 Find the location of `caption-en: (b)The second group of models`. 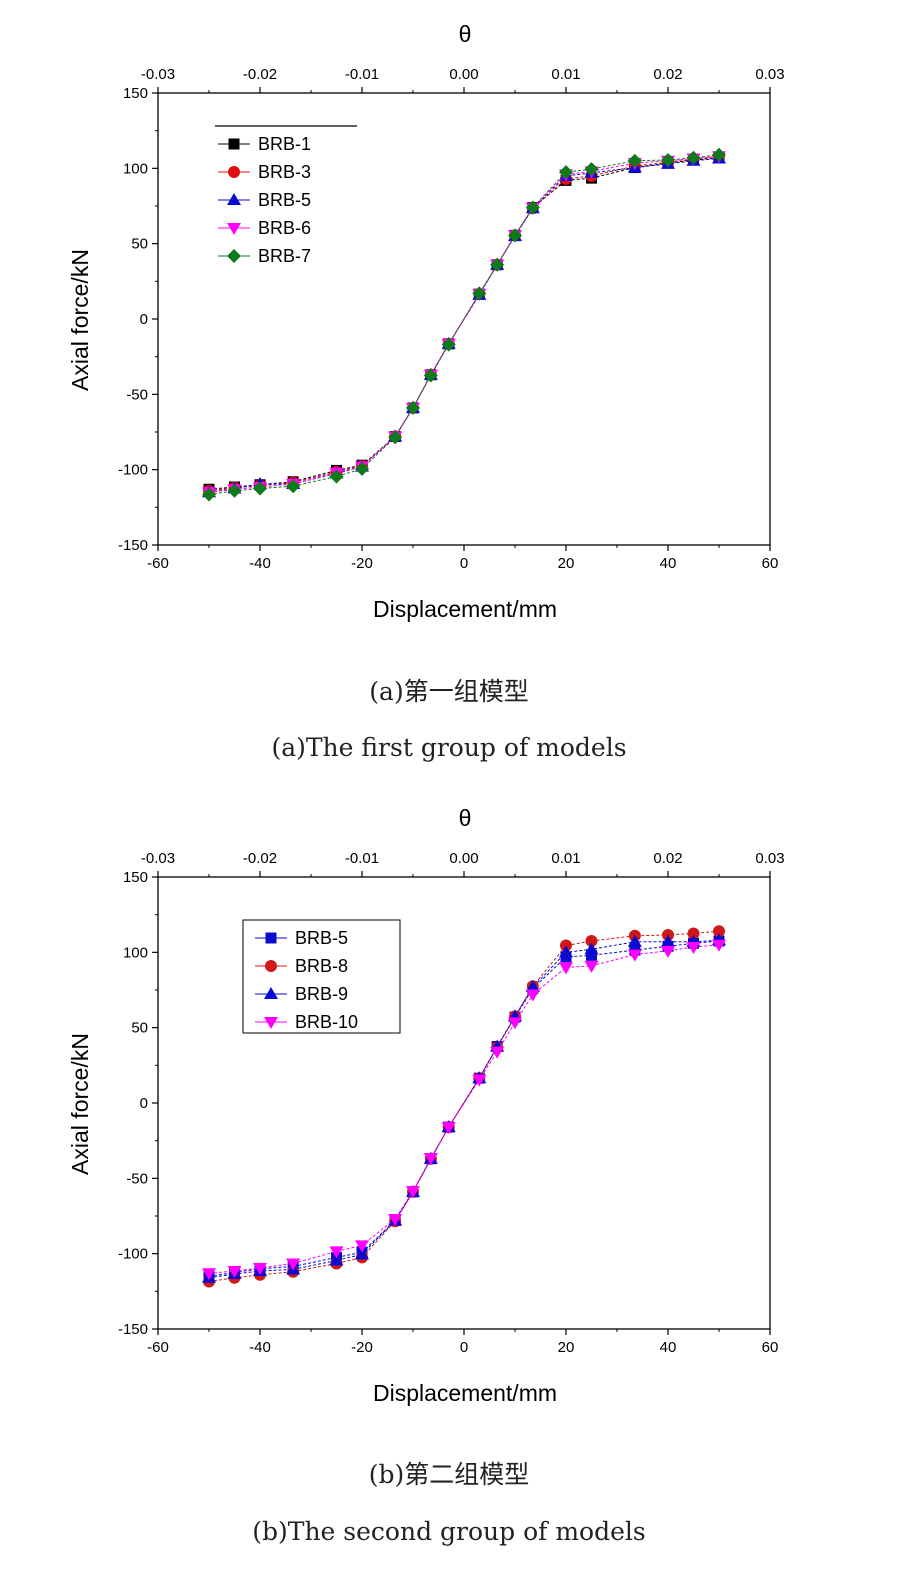

caption-en: (b)The second group of models is located at coordinates (448, 1531).